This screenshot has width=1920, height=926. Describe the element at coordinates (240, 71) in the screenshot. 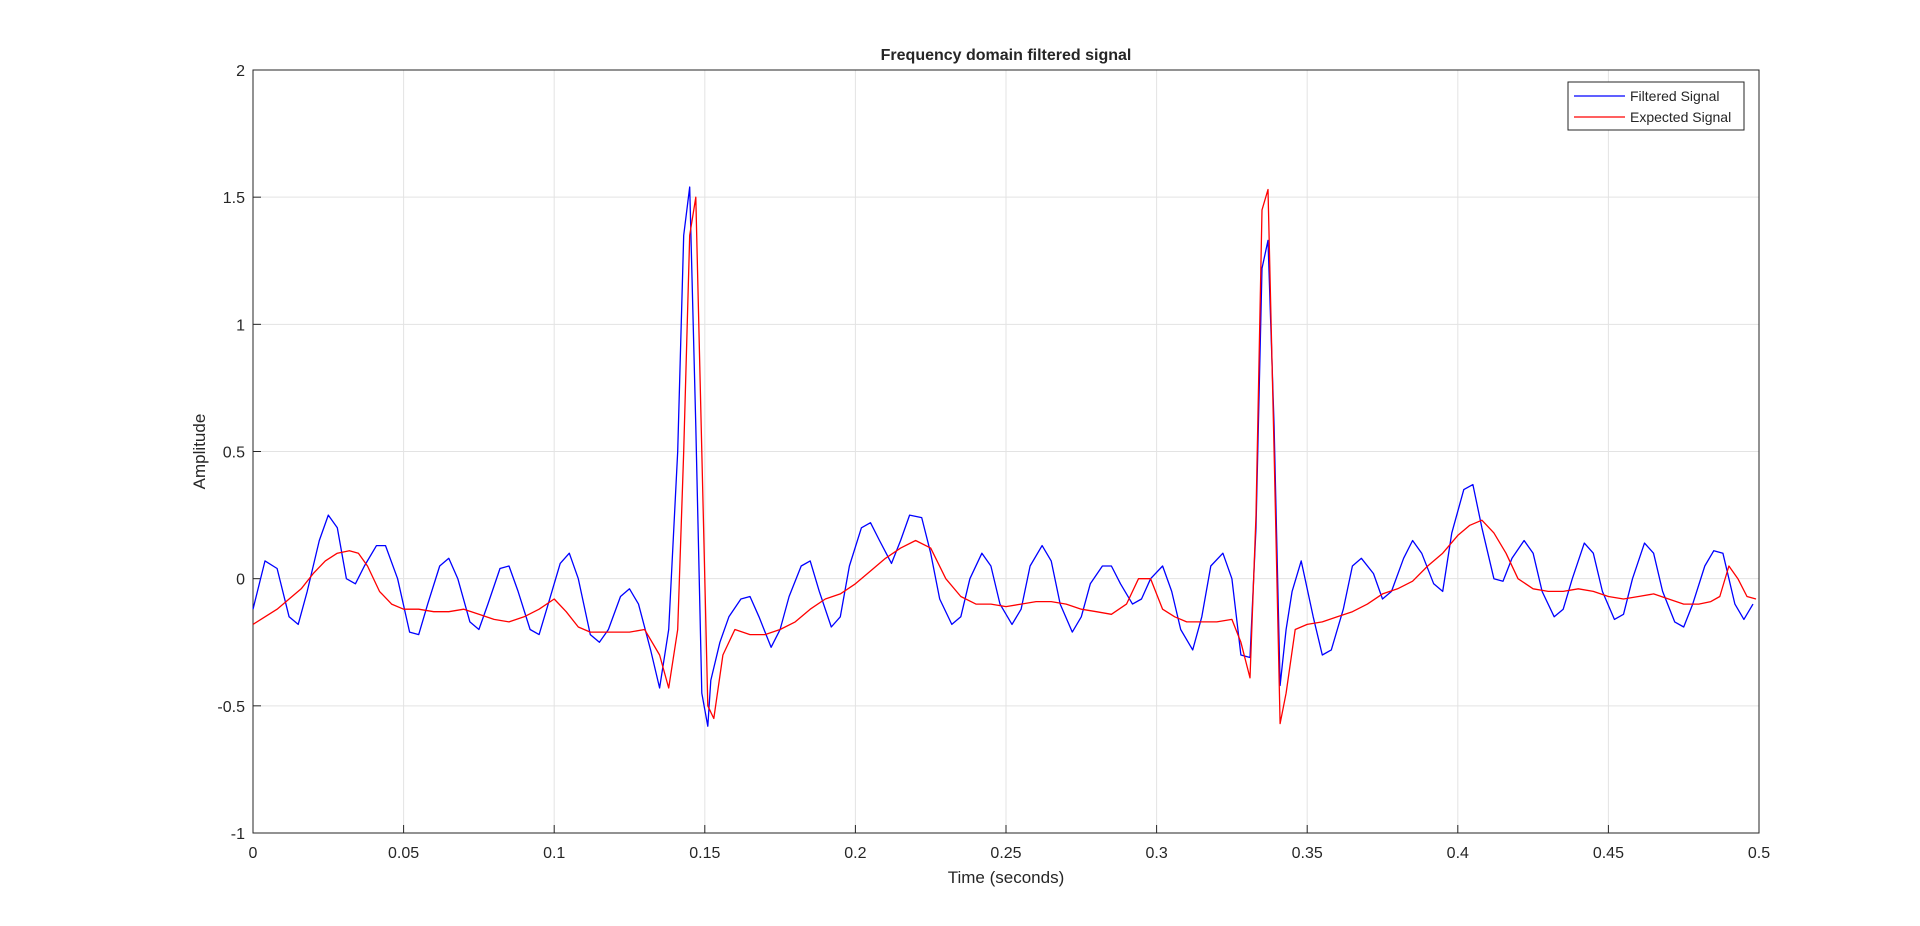

I see `y-tick-label: 2` at that location.